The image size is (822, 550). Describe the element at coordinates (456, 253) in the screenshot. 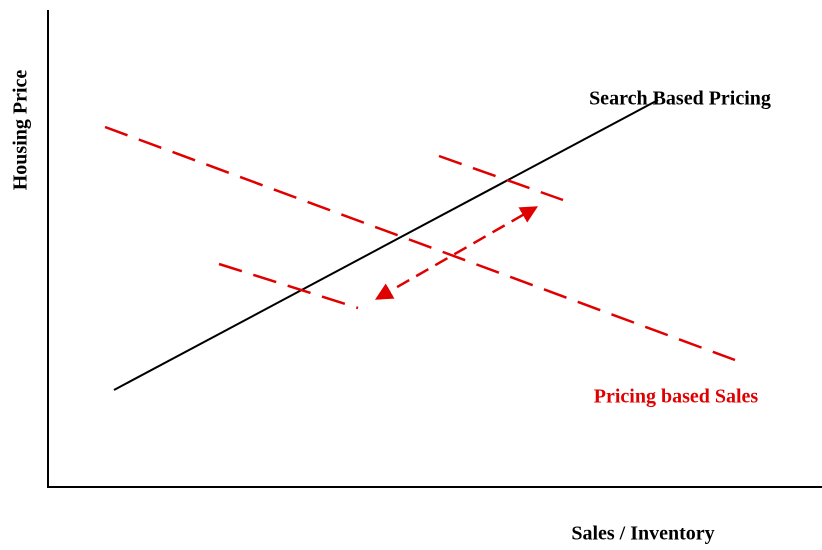

I see `shift-arrow` at that location.